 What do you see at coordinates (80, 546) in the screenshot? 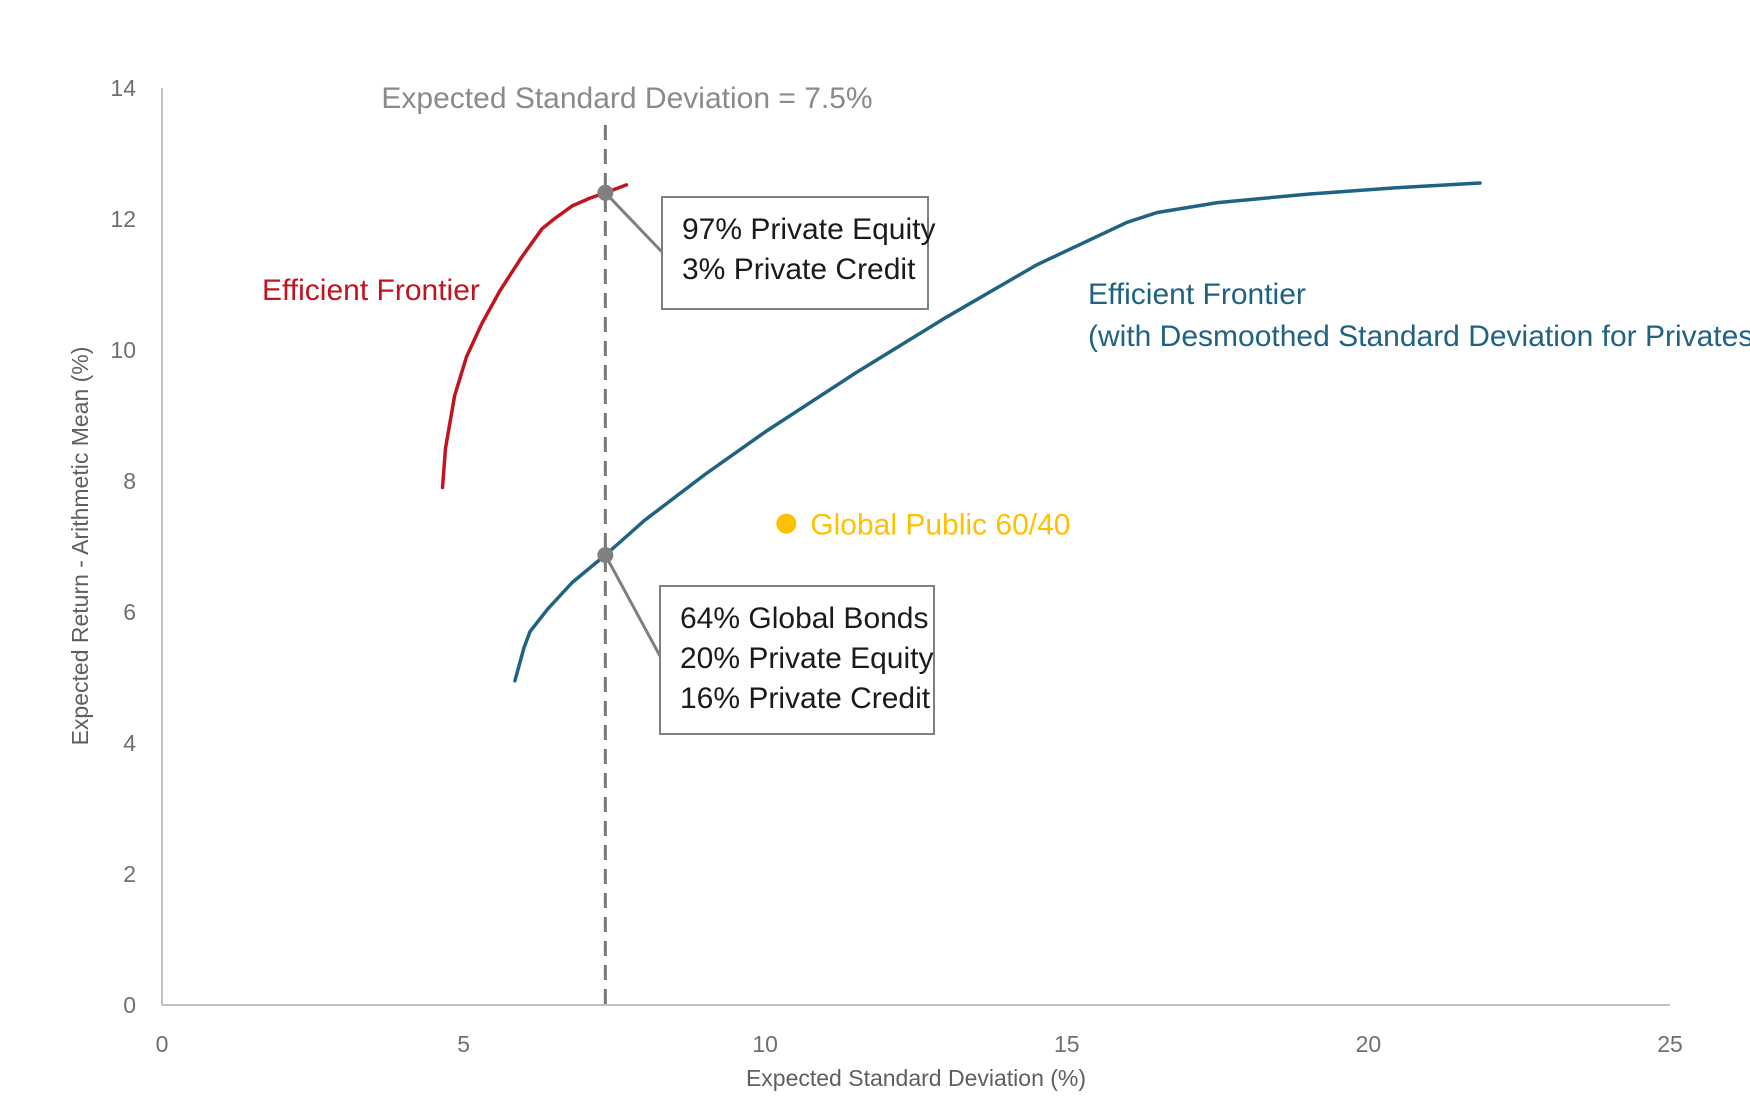
I see `y-axis-title: Expected Return - Arithmetic Mean (%)` at bounding box center [80, 546].